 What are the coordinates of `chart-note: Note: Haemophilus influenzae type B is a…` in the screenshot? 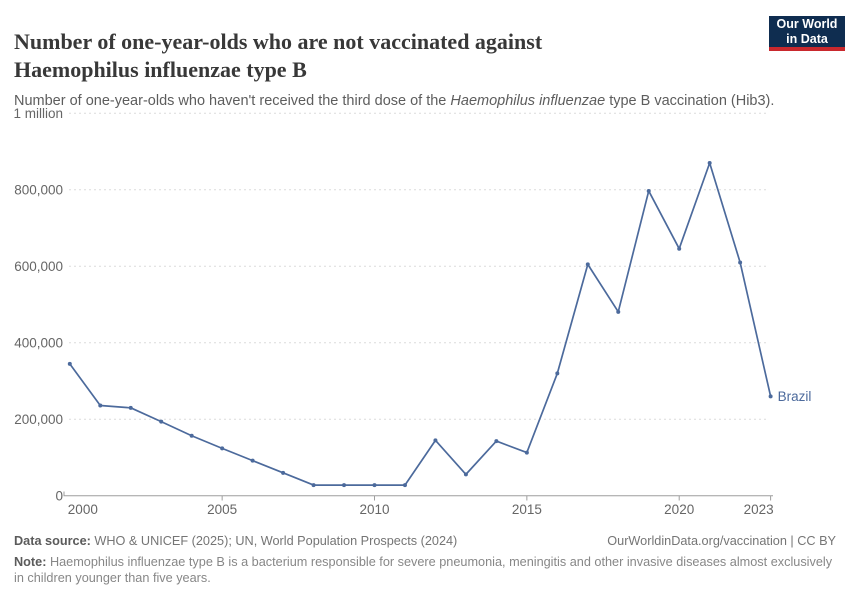 It's located at (425, 570).